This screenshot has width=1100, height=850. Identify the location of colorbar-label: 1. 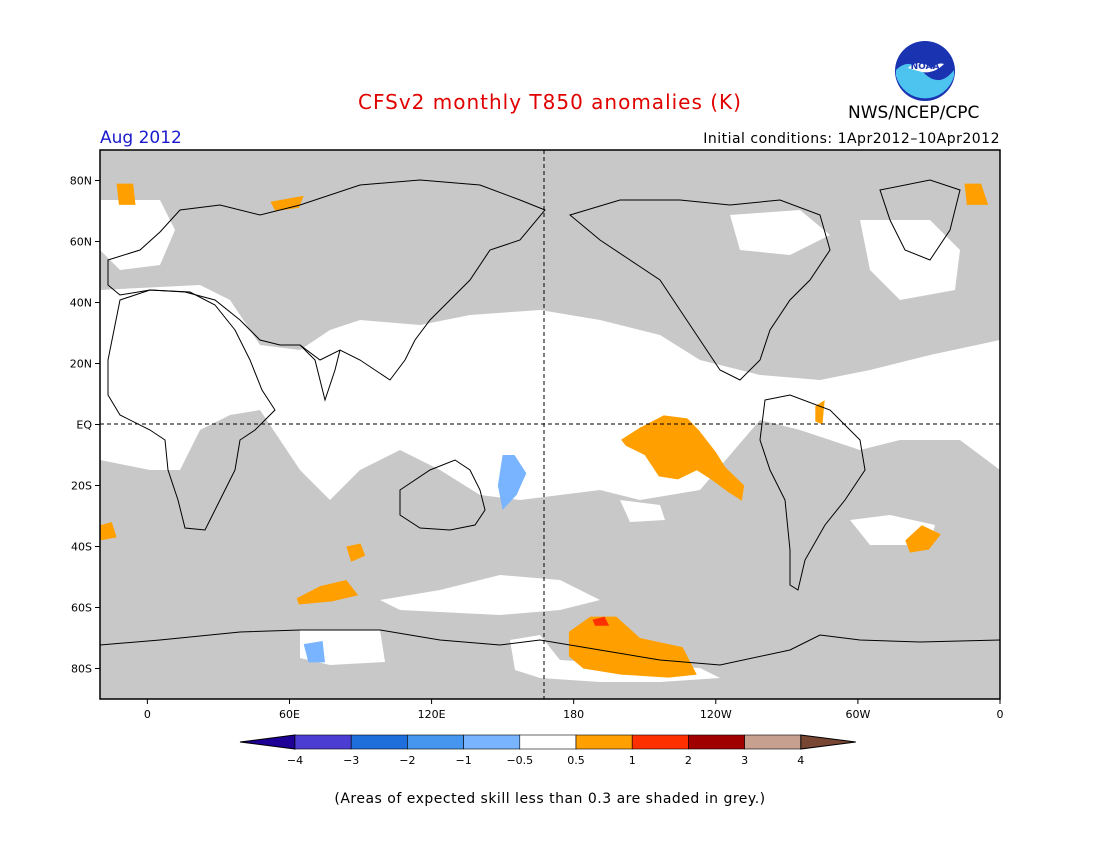
(632, 760).